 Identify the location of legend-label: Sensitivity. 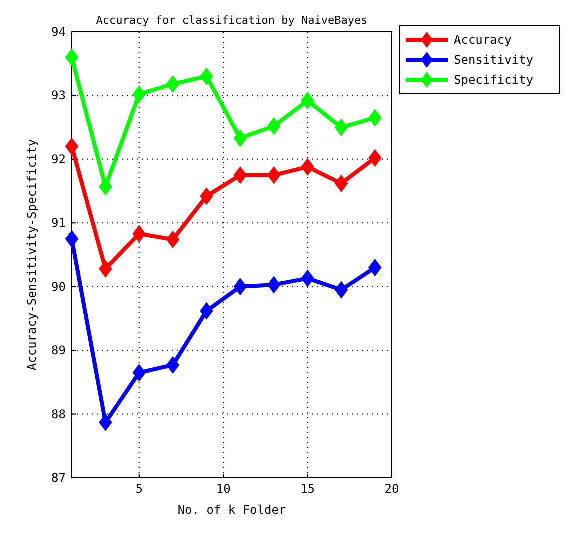
(494, 60).